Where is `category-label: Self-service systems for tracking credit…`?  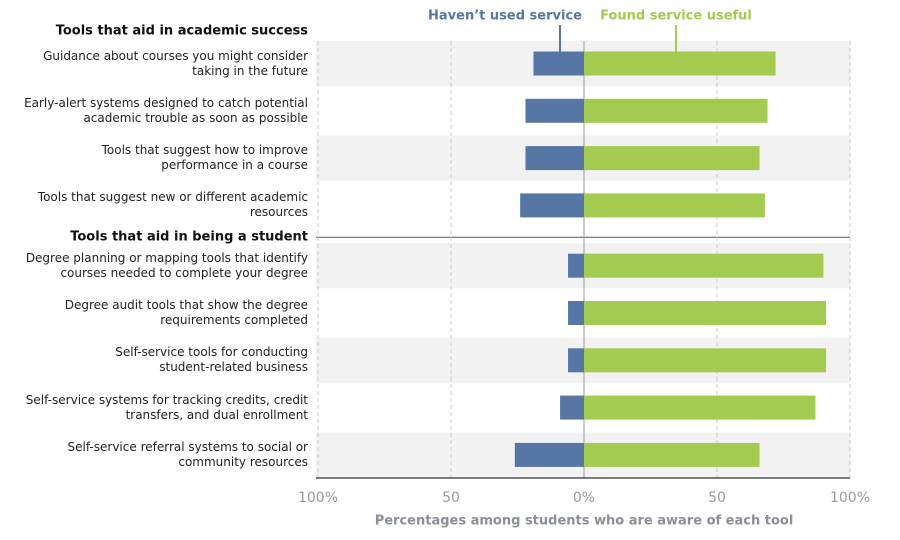
category-label: Self-service systems for tracking credit… is located at coordinates (166, 407).